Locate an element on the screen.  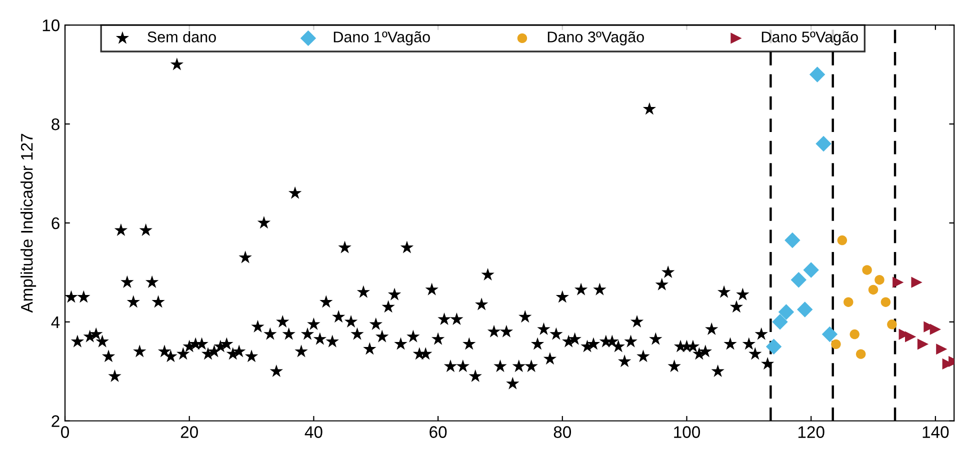
x-tick-label: 0 is located at coordinates (65, 432).